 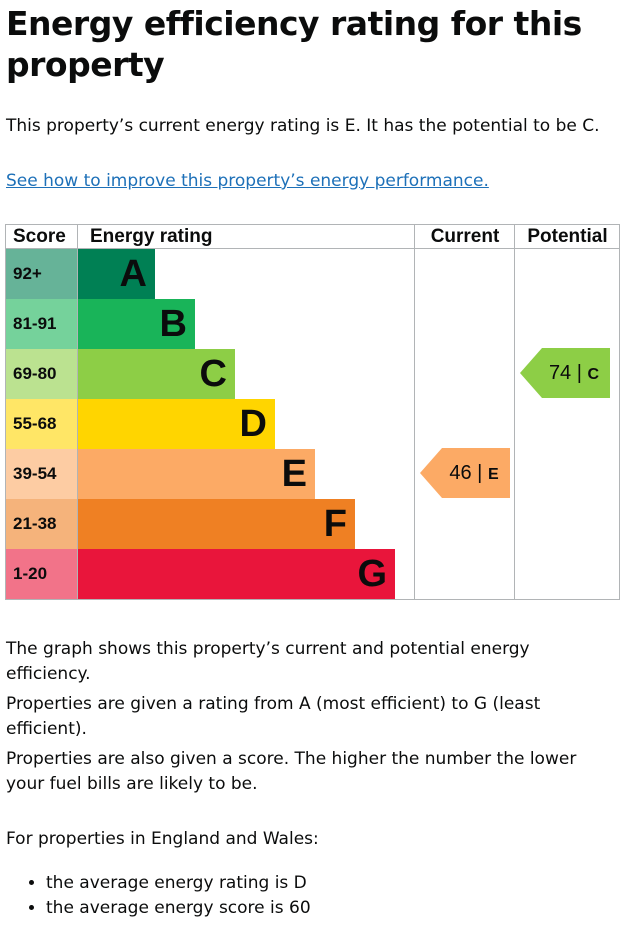 I want to click on regional-intro: For properties in England and Wales:, so click(x=162, y=839).